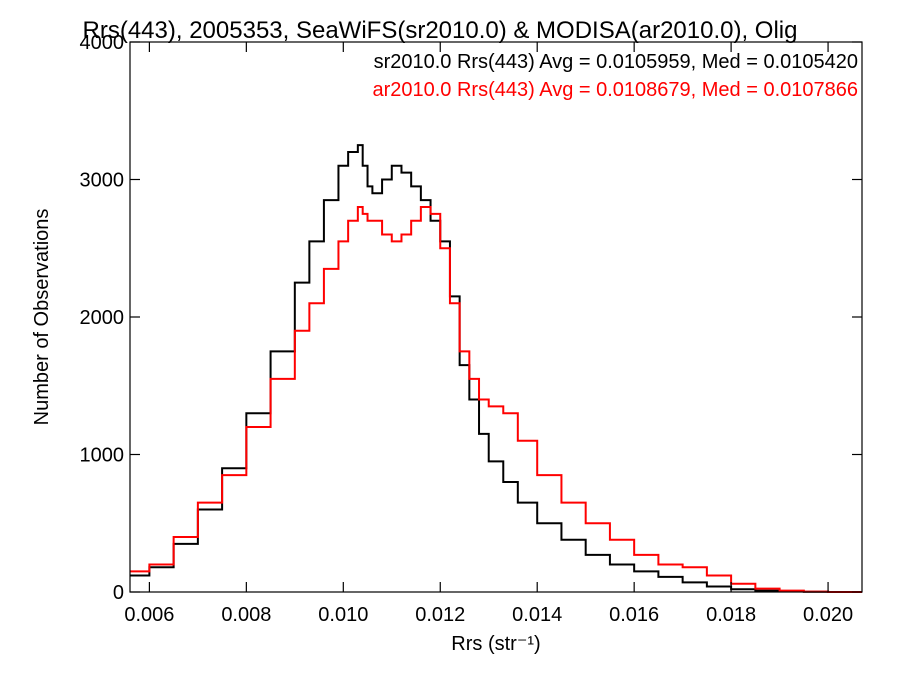  What do you see at coordinates (440, 615) in the screenshot?
I see `x-tick-label: 0.012` at bounding box center [440, 615].